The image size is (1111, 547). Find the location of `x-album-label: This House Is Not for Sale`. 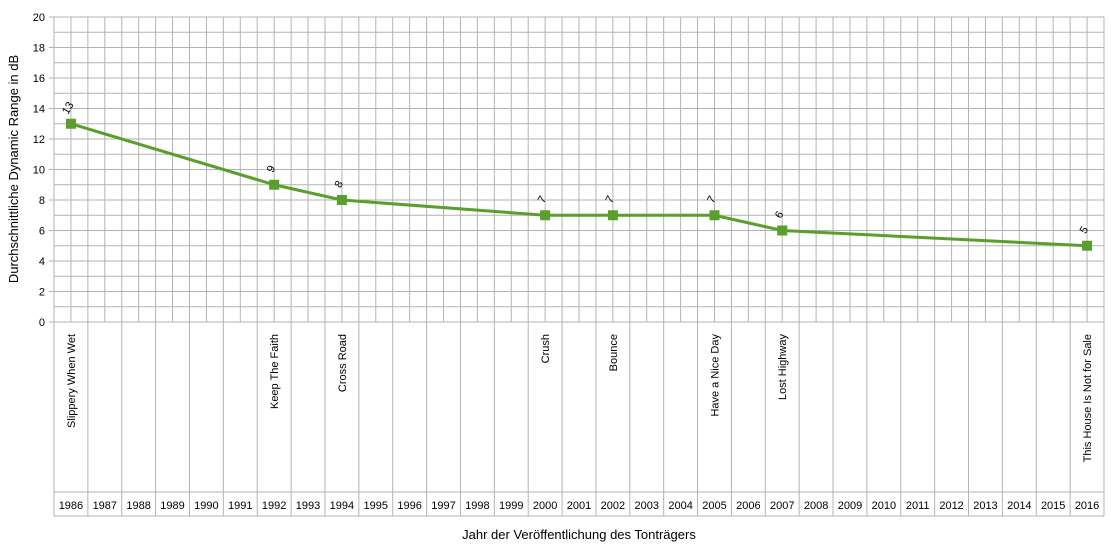

x-album-label: This House Is Not for Sale is located at coordinates (1088, 398).